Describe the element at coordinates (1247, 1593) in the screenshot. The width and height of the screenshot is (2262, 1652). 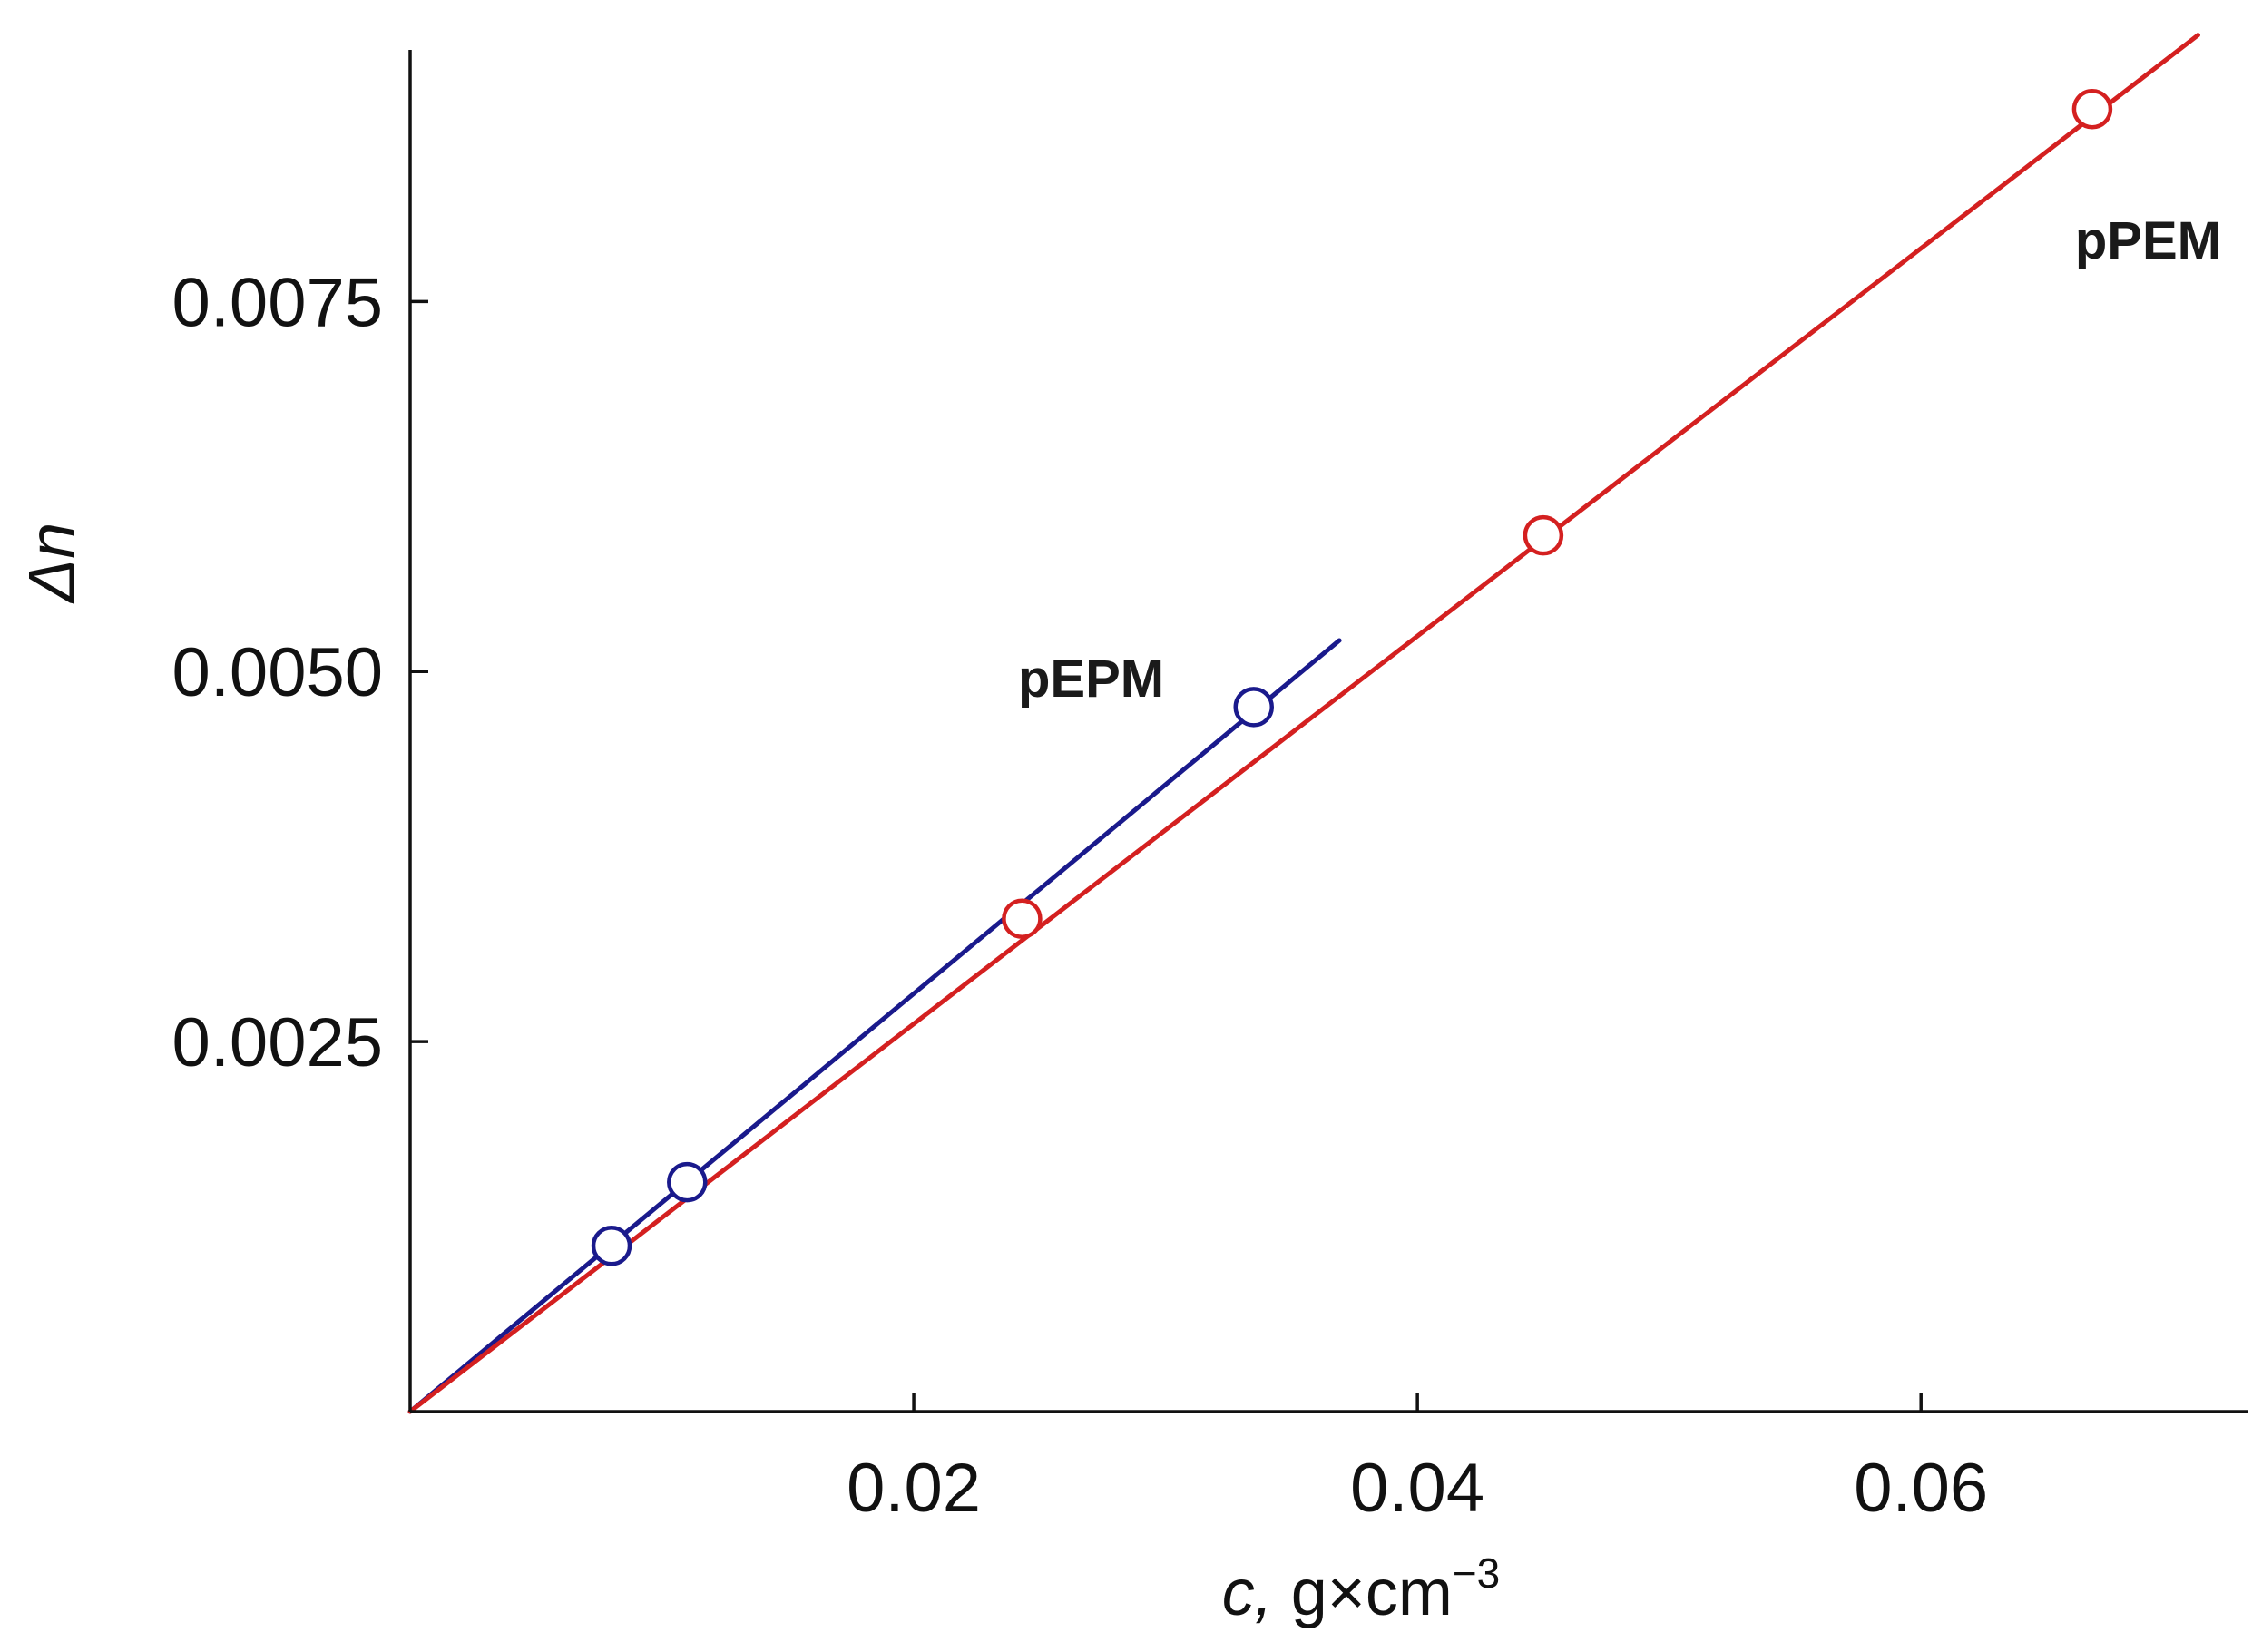
I see `x-axis-title-var: c,` at that location.